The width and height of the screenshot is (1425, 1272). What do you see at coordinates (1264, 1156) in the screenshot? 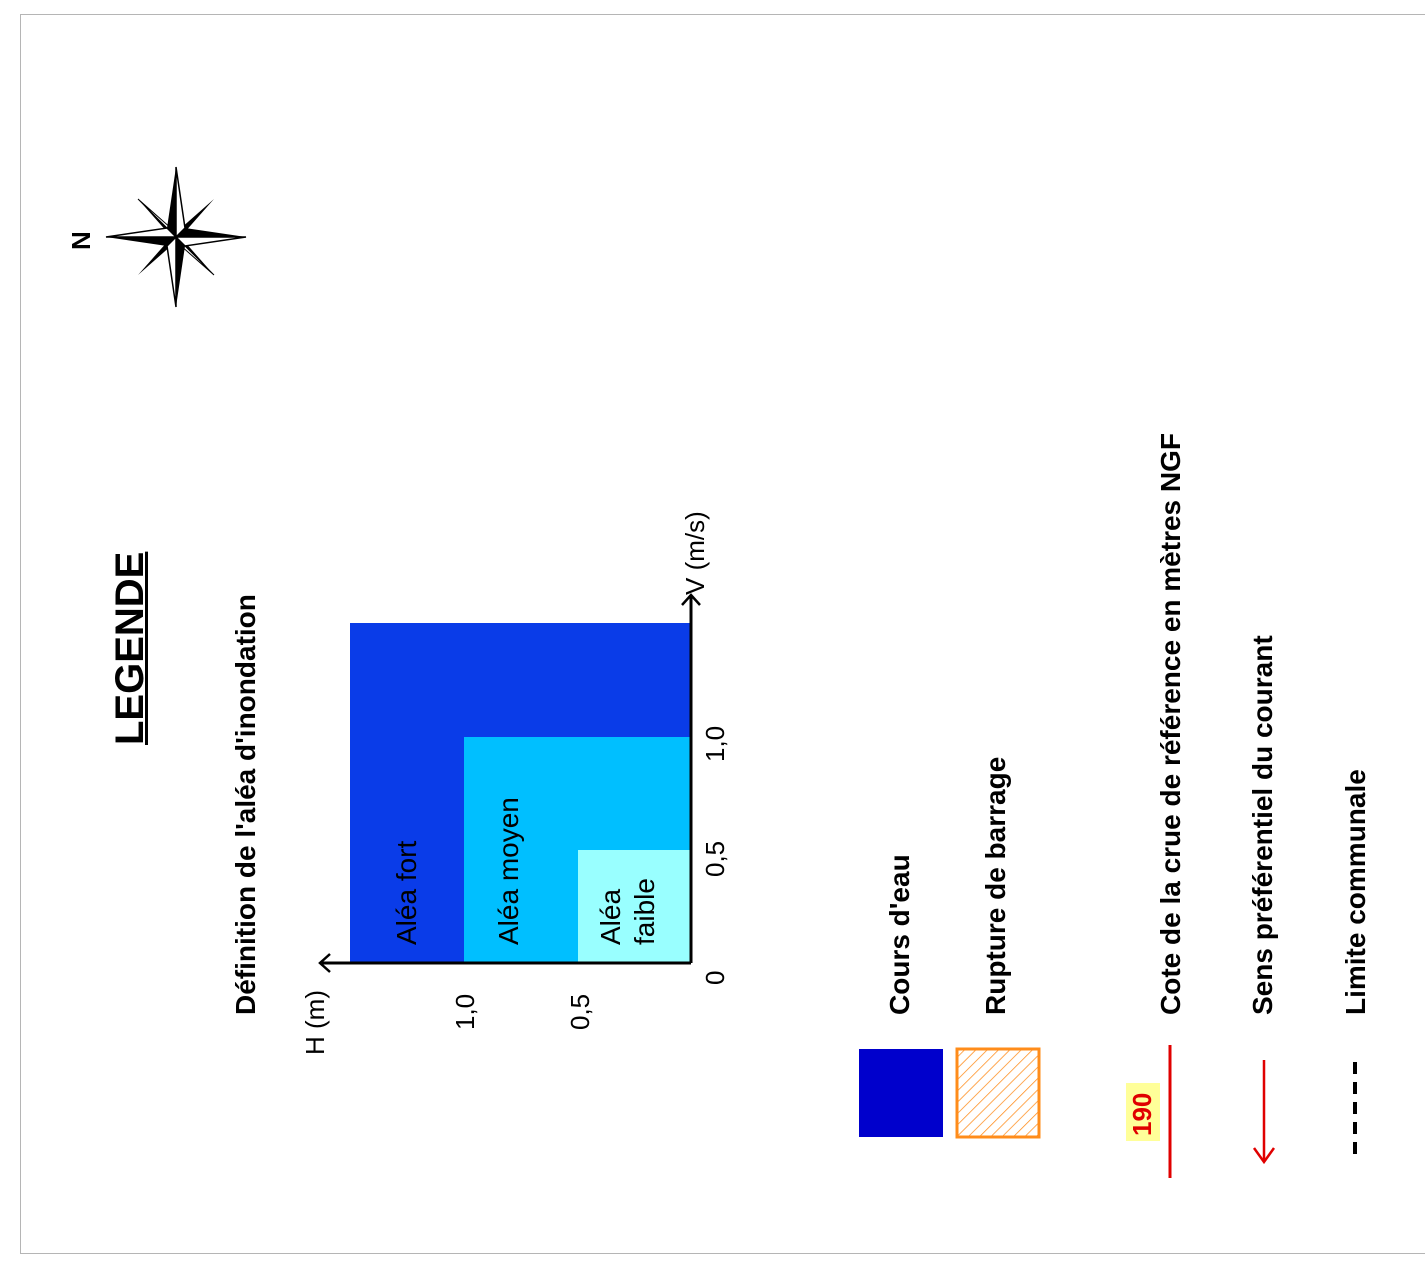
I see `courant-arrow-head` at bounding box center [1264, 1156].